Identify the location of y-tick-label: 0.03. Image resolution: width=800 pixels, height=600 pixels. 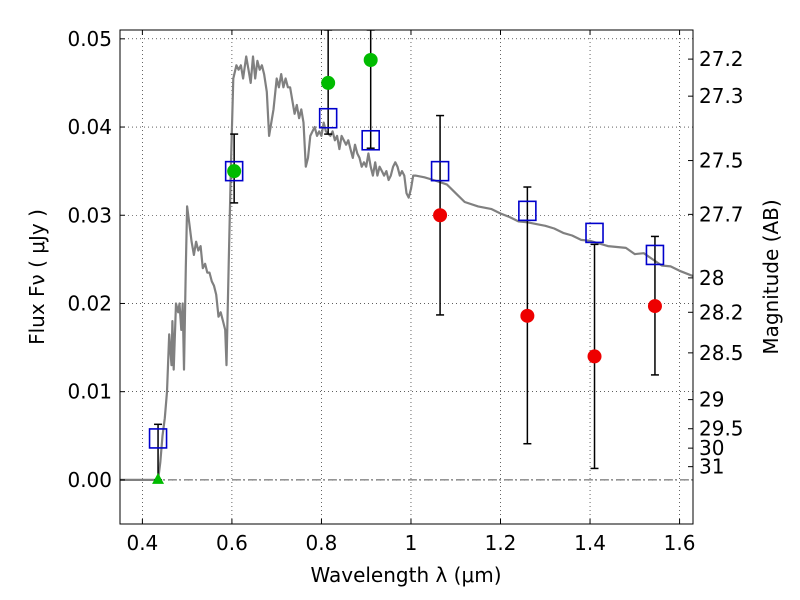
(89, 215).